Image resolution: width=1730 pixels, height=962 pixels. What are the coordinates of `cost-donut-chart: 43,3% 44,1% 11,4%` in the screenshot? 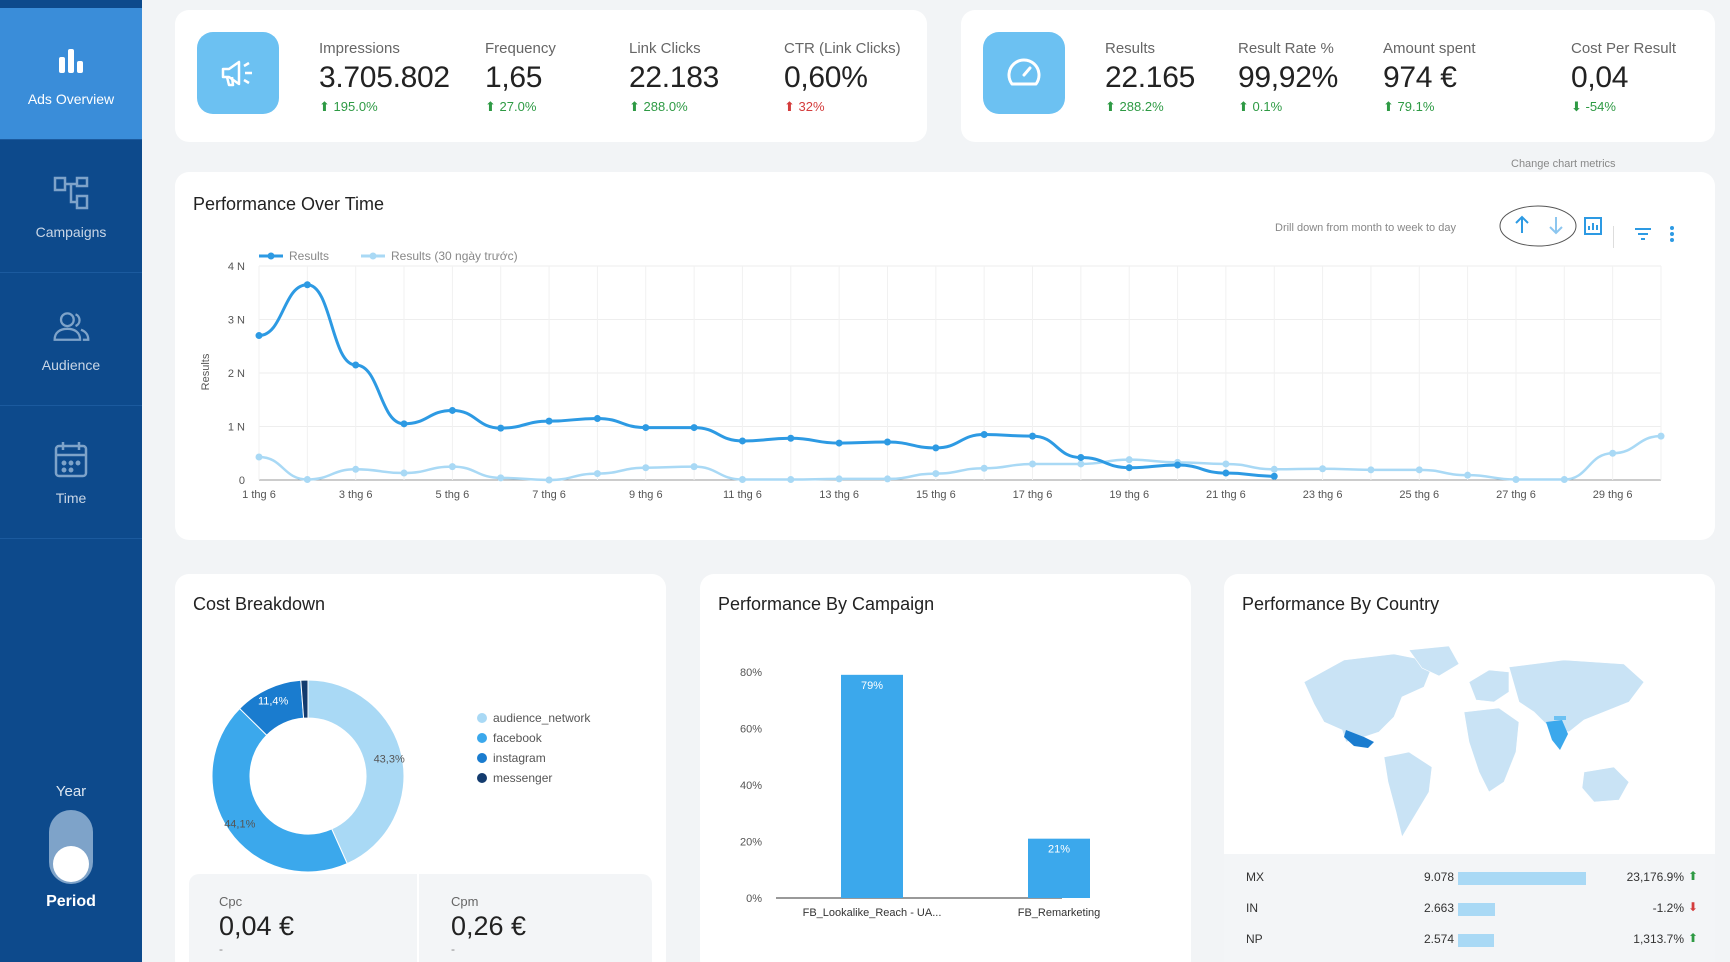 It's located at (308, 776).